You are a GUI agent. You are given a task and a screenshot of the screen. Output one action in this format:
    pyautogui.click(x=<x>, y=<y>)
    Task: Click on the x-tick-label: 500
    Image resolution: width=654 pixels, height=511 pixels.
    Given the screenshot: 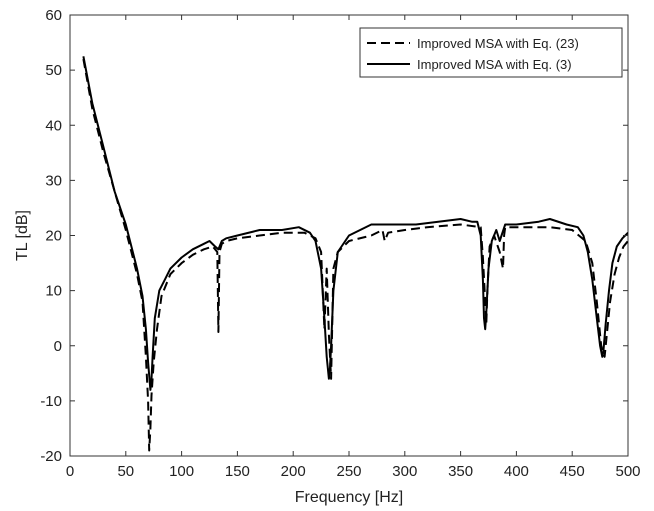 What is the action you would take?
    pyautogui.click(x=627, y=471)
    